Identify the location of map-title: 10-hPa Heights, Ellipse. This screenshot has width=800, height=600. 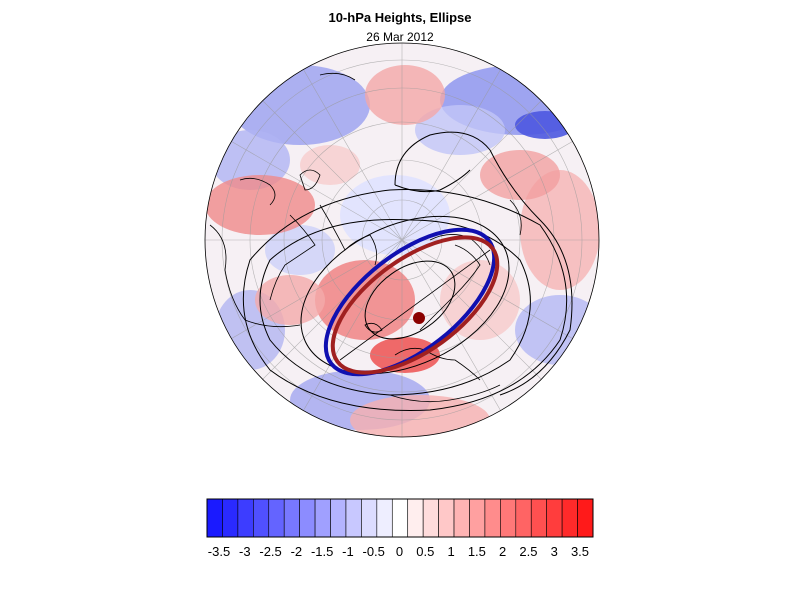
(400, 17).